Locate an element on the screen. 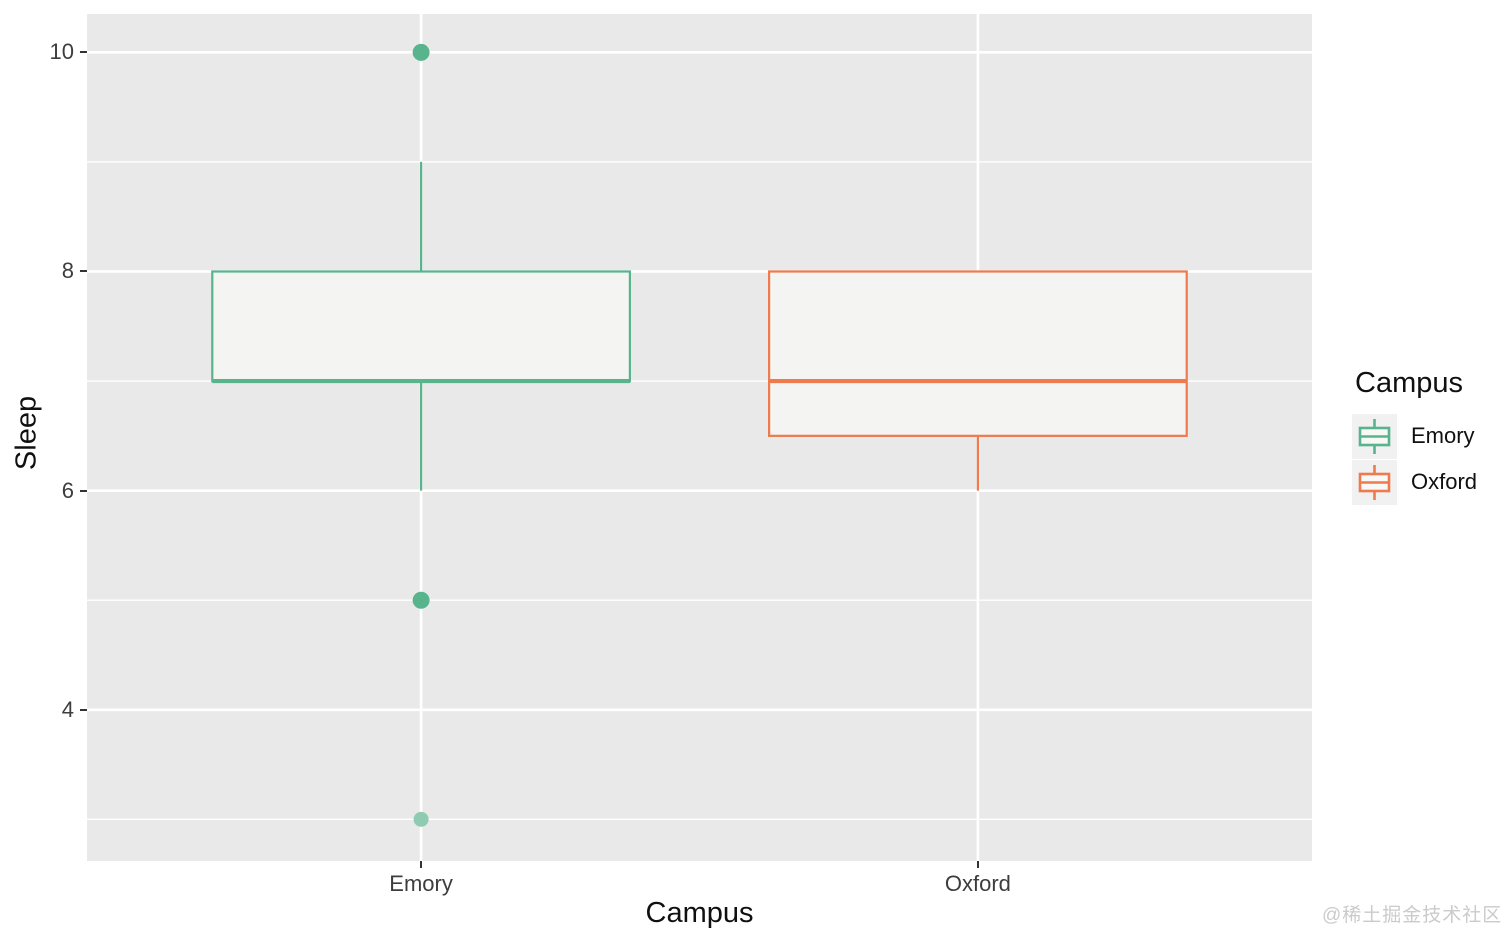 This screenshot has height=945, width=1512. x-axis-title: Campus is located at coordinates (699, 913).